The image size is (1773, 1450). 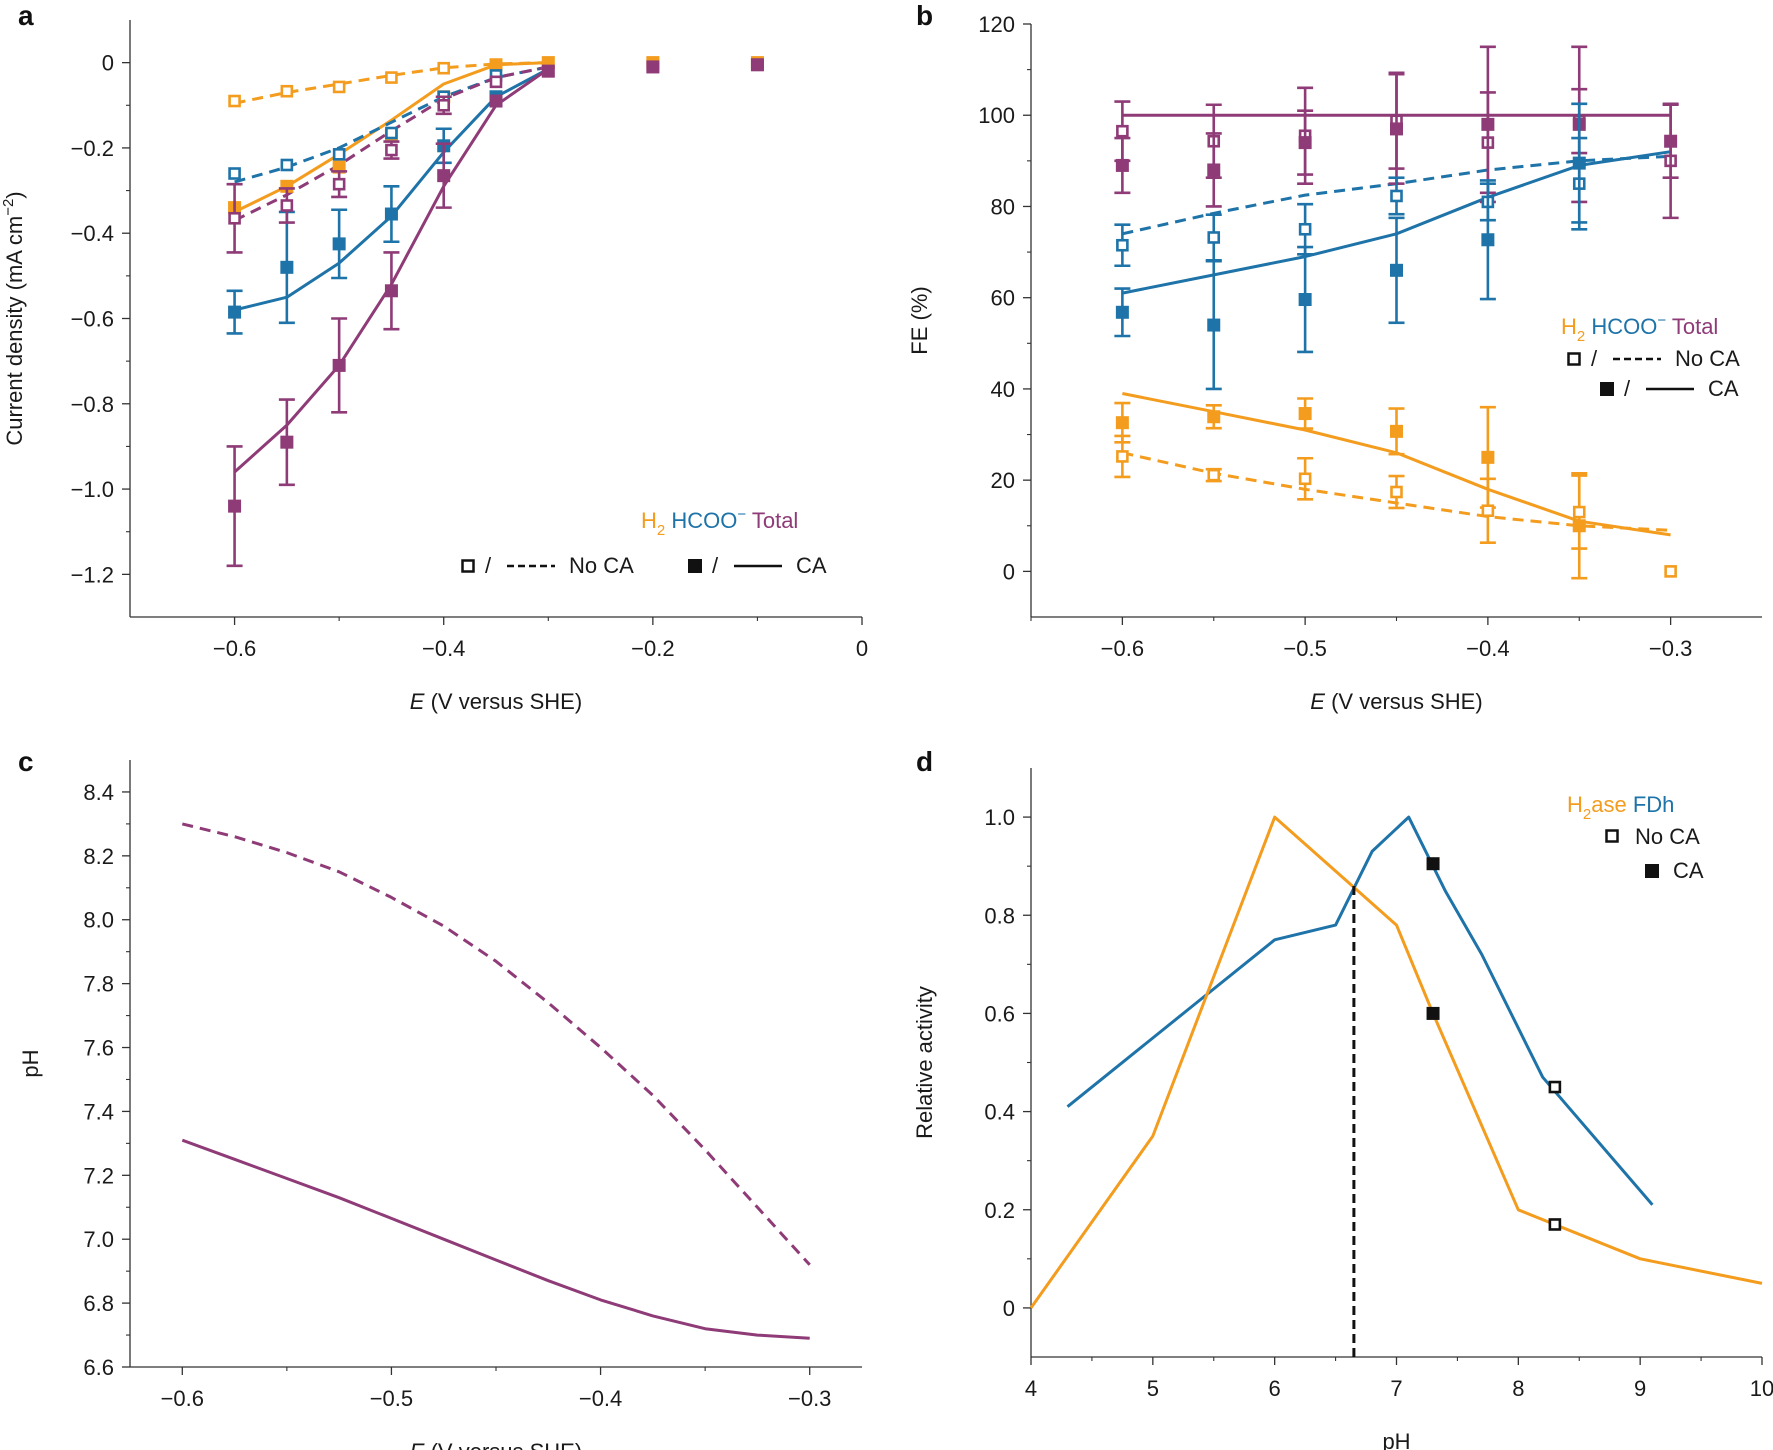 I want to click on y-tick-label: 7.0, so click(x=98, y=1239).